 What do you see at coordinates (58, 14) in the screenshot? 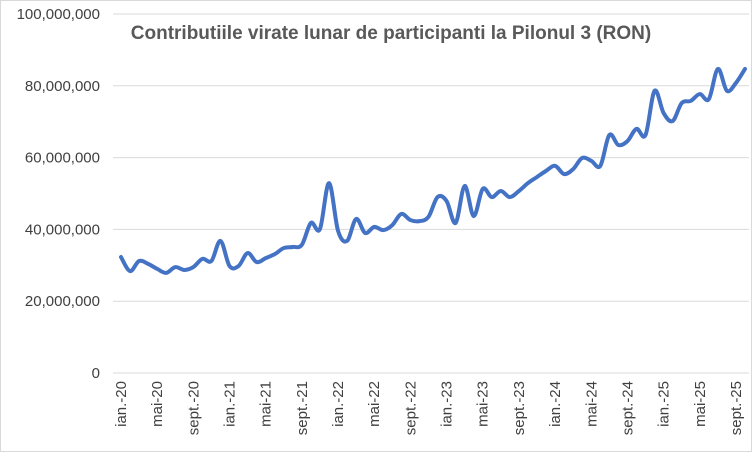
I see `y-tick-label: 100,000,000` at bounding box center [58, 14].